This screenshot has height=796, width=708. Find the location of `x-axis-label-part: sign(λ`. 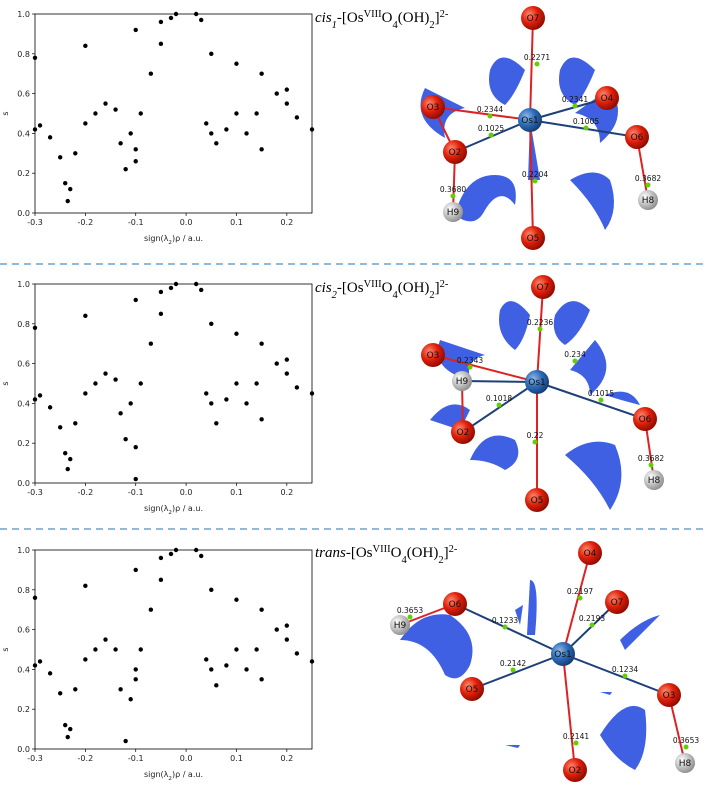

x-axis-label-part: sign(λ is located at coordinates (156, 238).